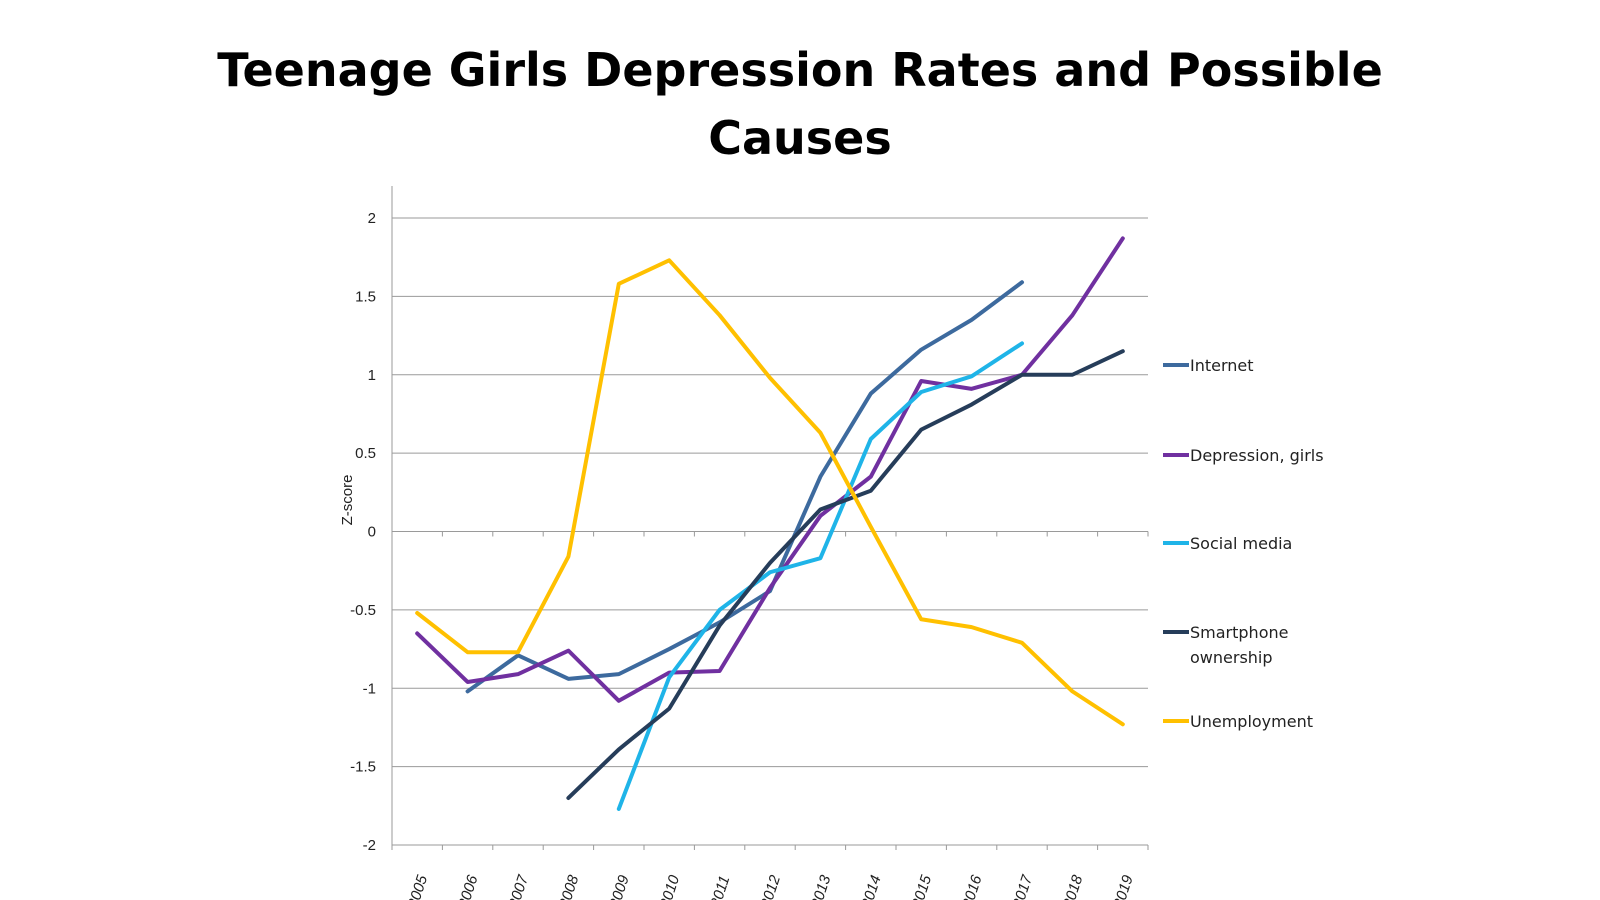  What do you see at coordinates (1257, 455) in the screenshot?
I see `legend-label: Depression, girls` at bounding box center [1257, 455].